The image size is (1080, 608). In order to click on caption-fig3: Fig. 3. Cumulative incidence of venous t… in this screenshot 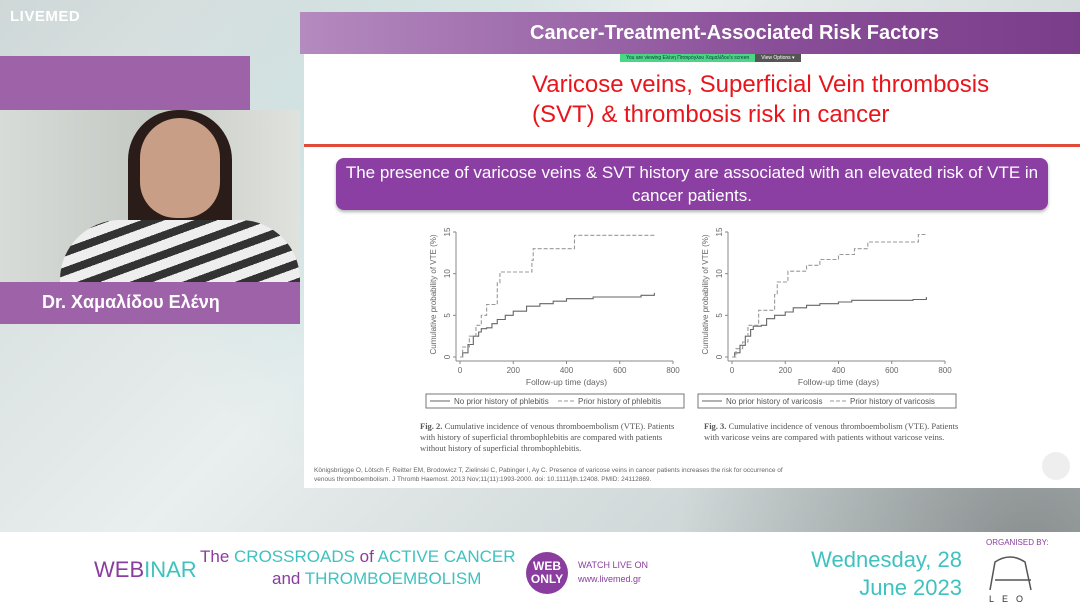, I will do `click(831, 432)`.